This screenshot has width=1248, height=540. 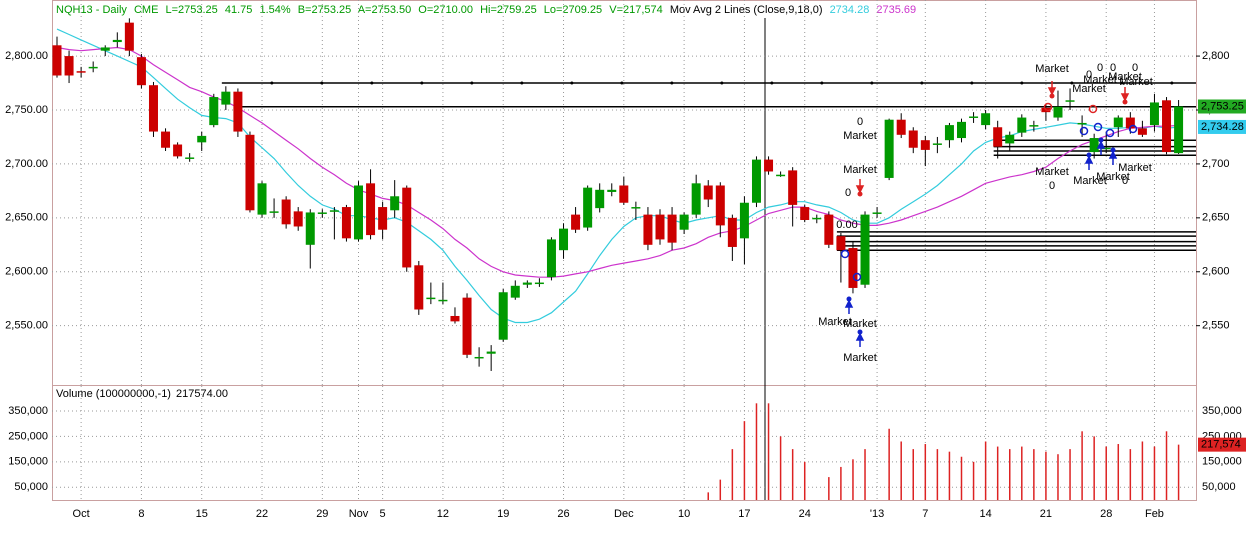 I want to click on y-tick-label: 2,700.00, so click(x=26, y=164).